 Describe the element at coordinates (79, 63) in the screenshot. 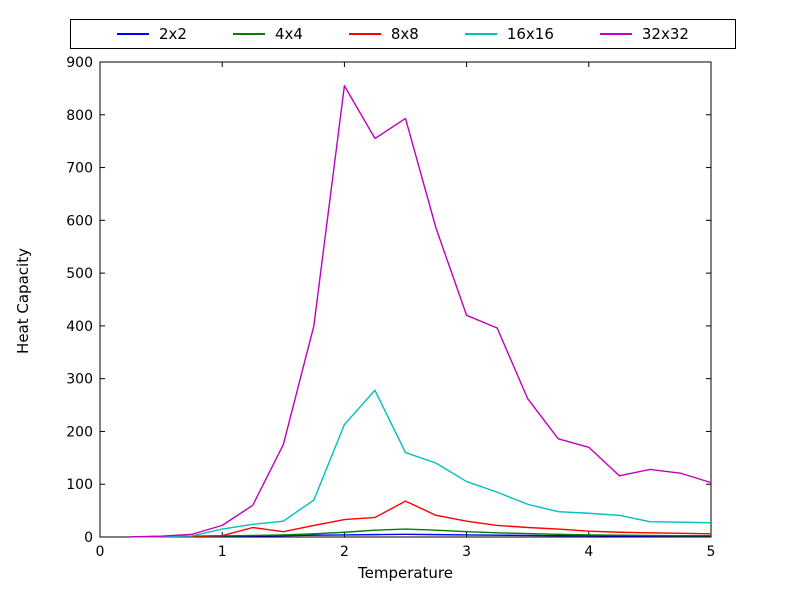

I see `y-tick-label: 900` at that location.